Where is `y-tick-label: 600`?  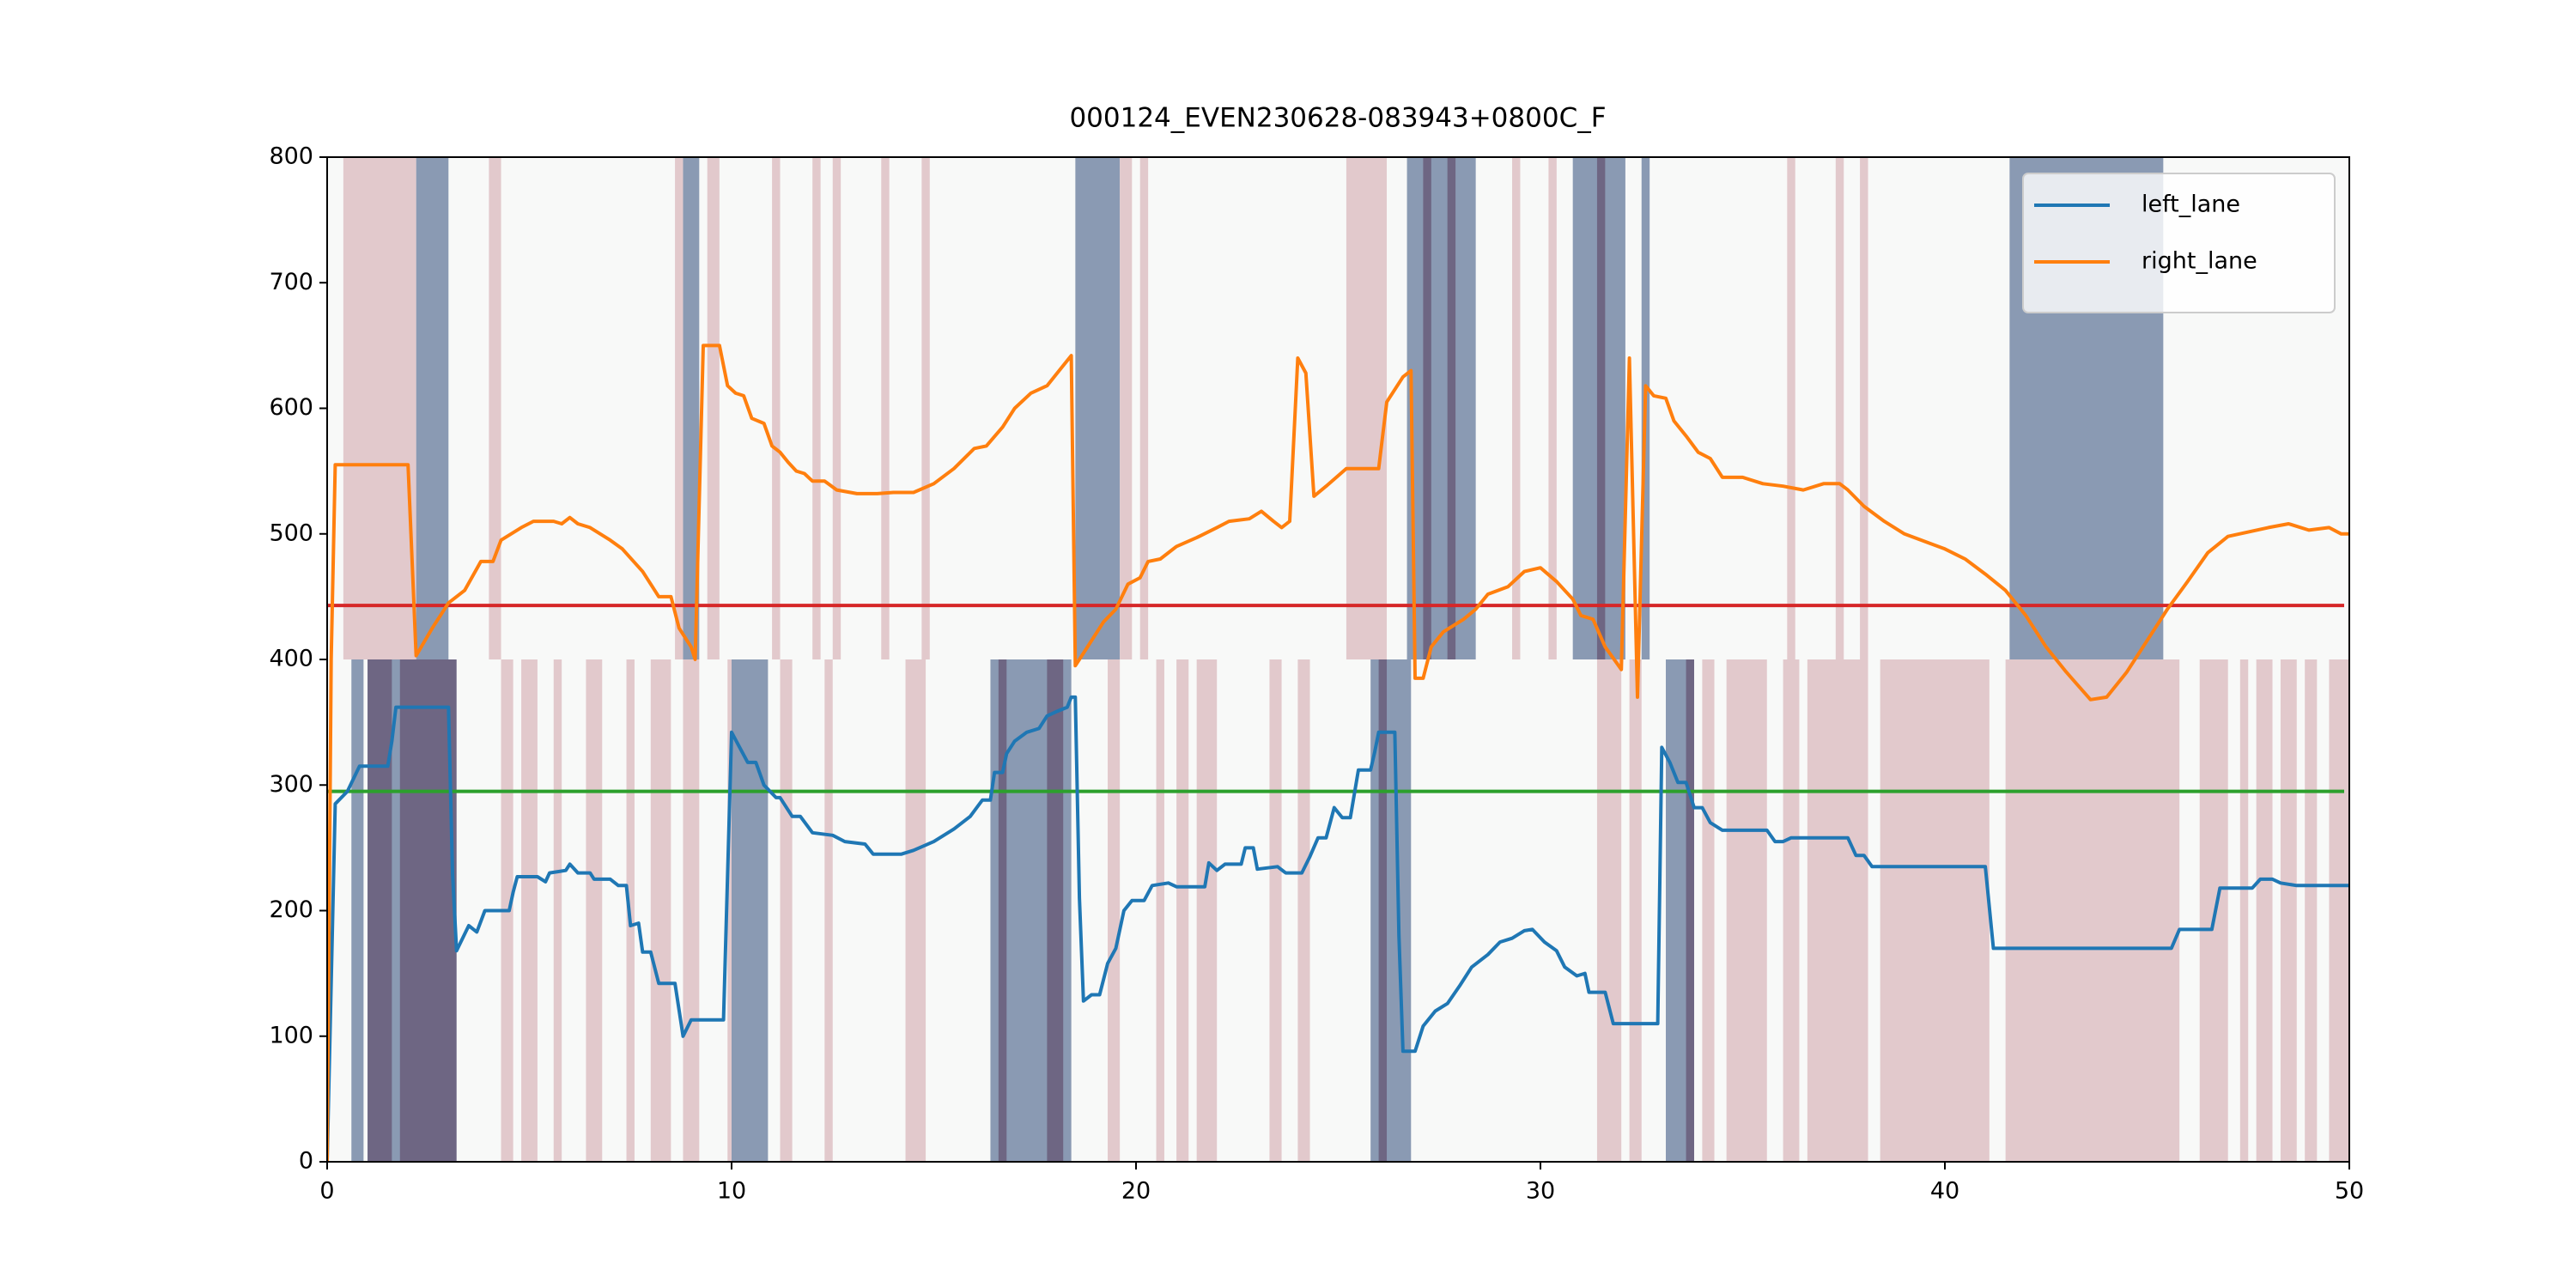 y-tick-label: 600 is located at coordinates (291, 408).